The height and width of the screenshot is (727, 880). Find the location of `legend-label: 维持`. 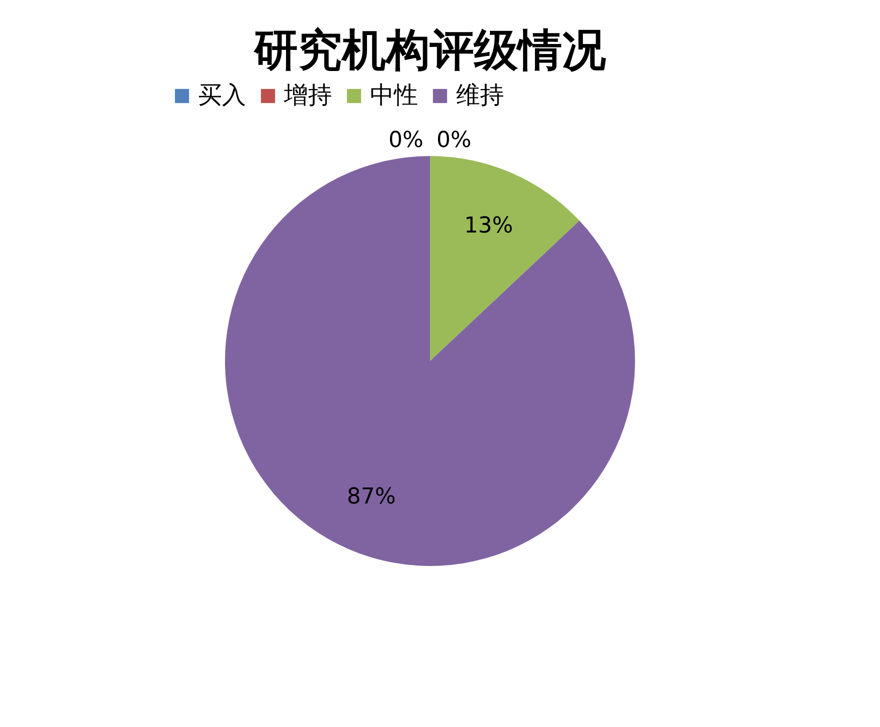

legend-label: 维持 is located at coordinates (480, 95).